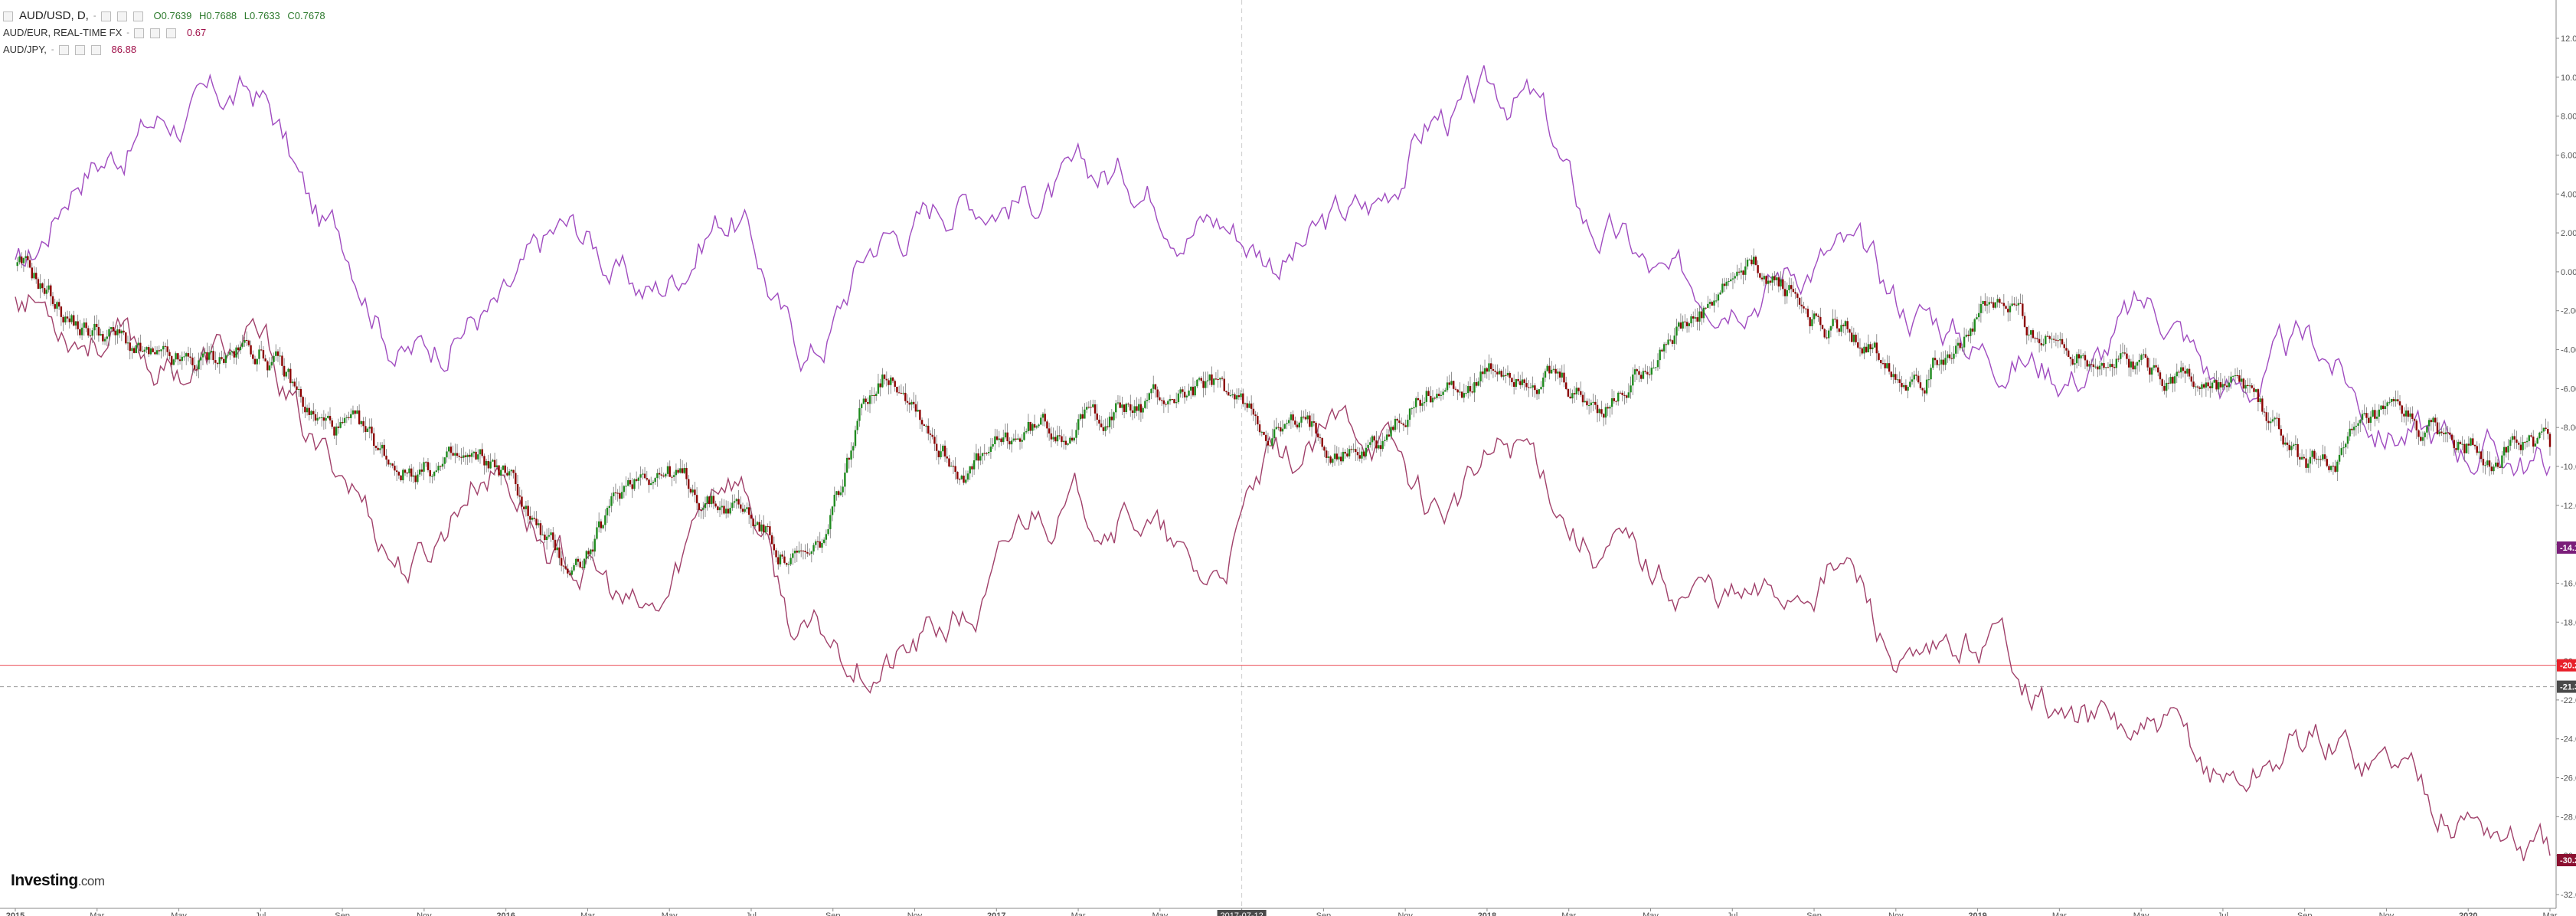 This screenshot has width=2576, height=916. What do you see at coordinates (2568, 895) in the screenshot?
I see `y-tick-label: -32.00%` at bounding box center [2568, 895].